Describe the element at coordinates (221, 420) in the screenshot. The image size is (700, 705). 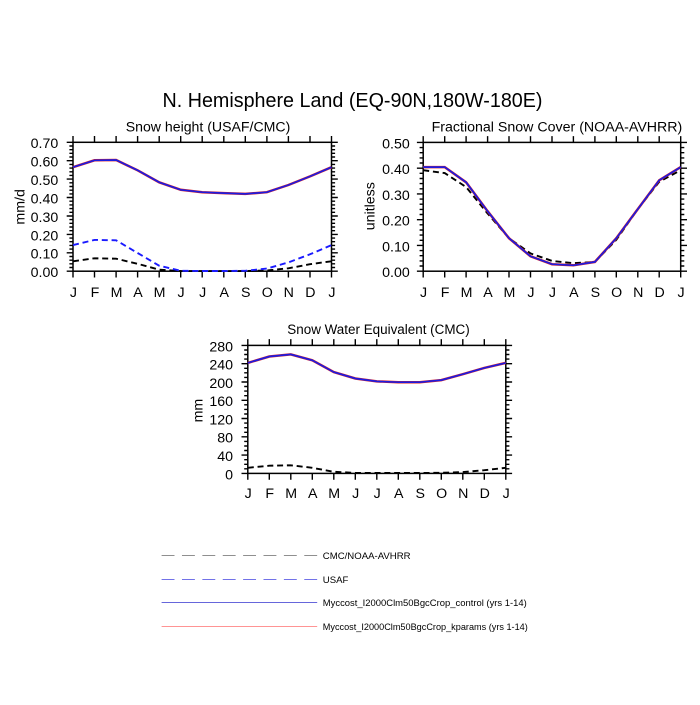
I see `svg-text: 120` at that location.